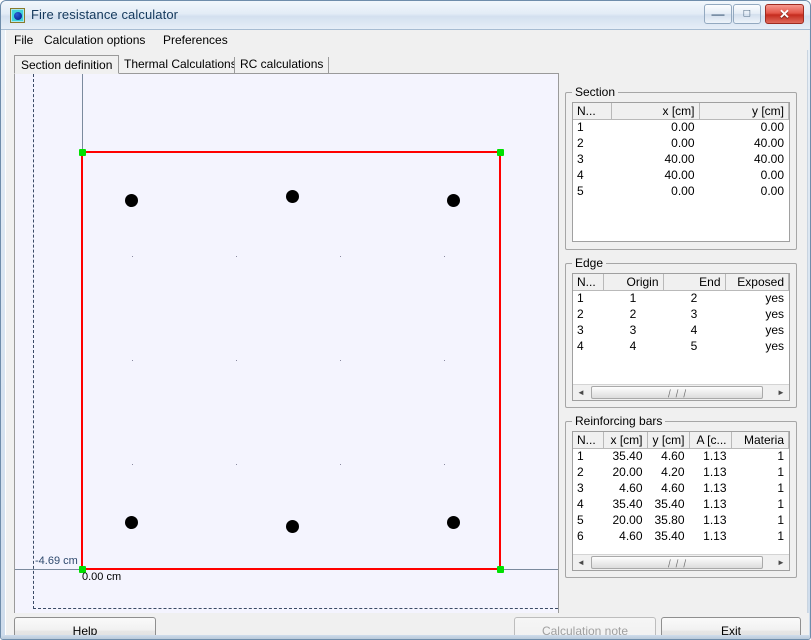 Image resolution: width=811 pixels, height=640 pixels. What do you see at coordinates (744, 111) in the screenshot?
I see `section-col-y: y [cm]` at bounding box center [744, 111].